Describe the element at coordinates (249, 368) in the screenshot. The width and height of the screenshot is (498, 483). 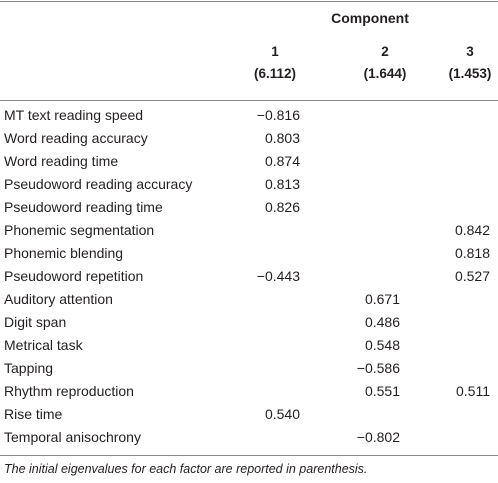
I see `table-row: Tapping −0.586` at that location.